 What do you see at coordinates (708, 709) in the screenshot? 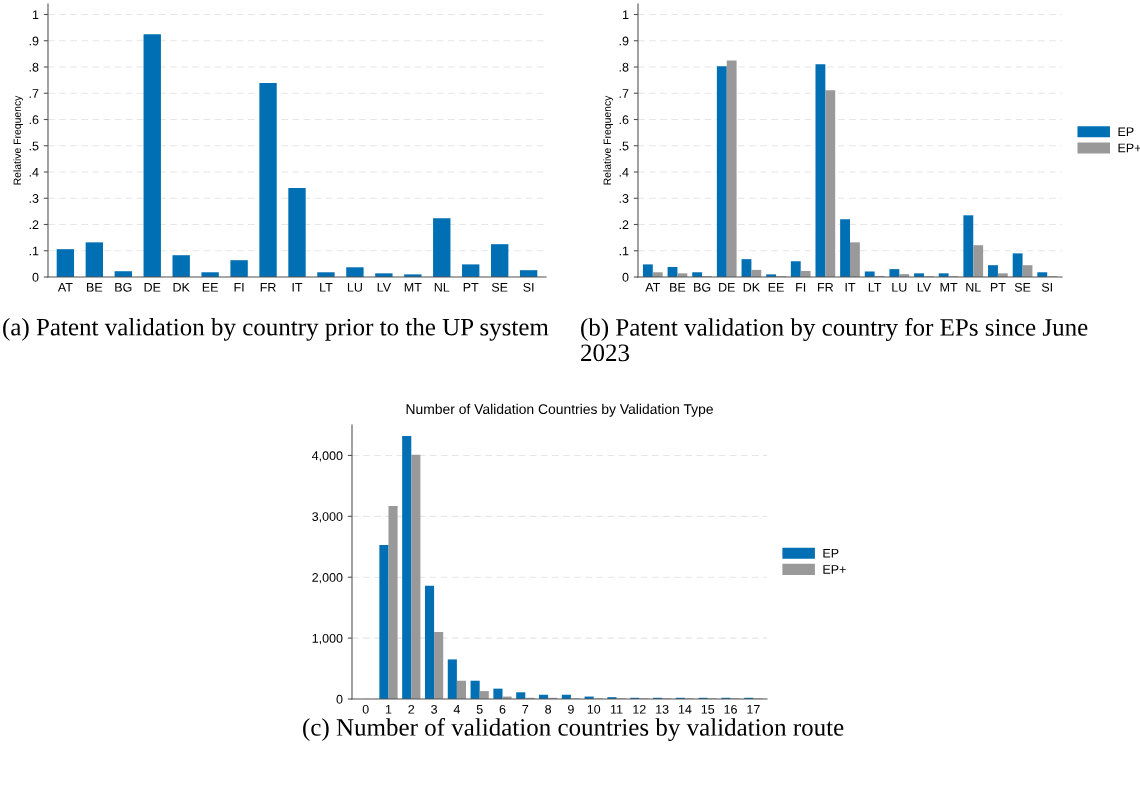
I see `x-tick-label: 15` at bounding box center [708, 709].